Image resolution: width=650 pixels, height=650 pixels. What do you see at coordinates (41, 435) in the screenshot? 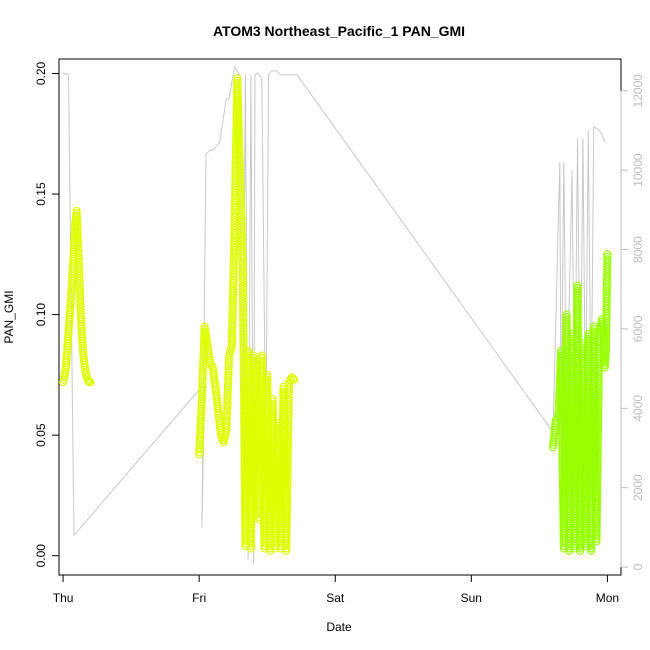
I see `y-tick-label: 0.05` at bounding box center [41, 435].